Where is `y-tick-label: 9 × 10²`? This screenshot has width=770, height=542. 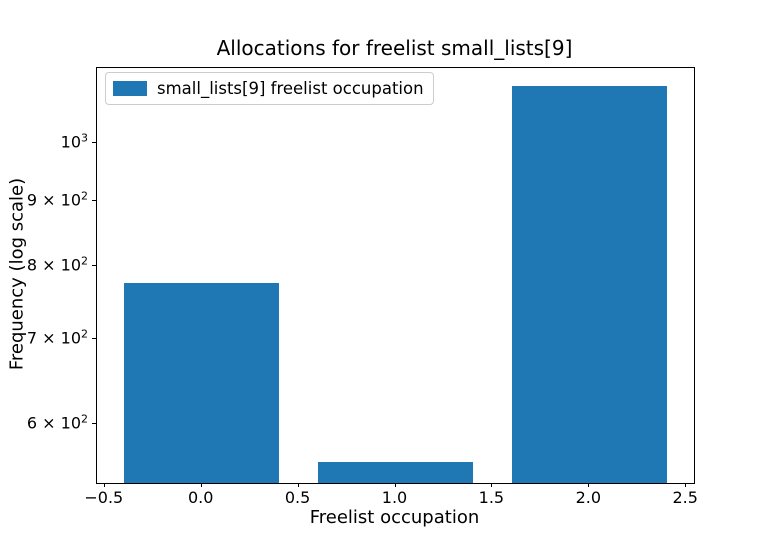 y-tick-label: 9 × 10² is located at coordinates (57, 199).